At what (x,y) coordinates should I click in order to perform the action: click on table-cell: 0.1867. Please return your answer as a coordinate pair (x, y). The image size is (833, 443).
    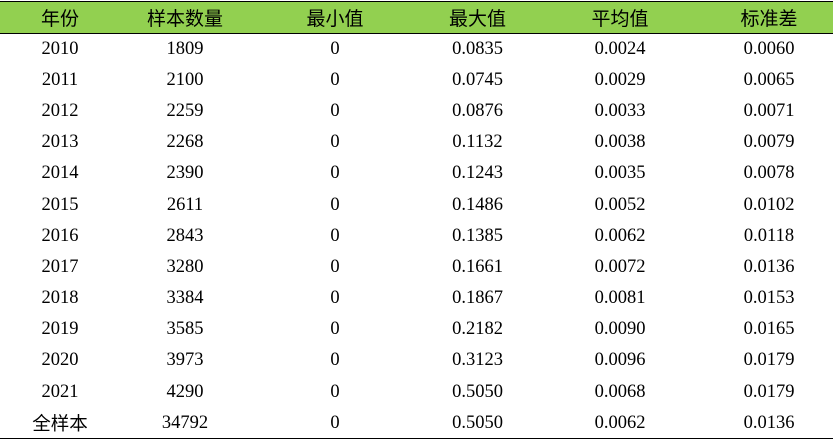
    Looking at the image, I should click on (477, 298).